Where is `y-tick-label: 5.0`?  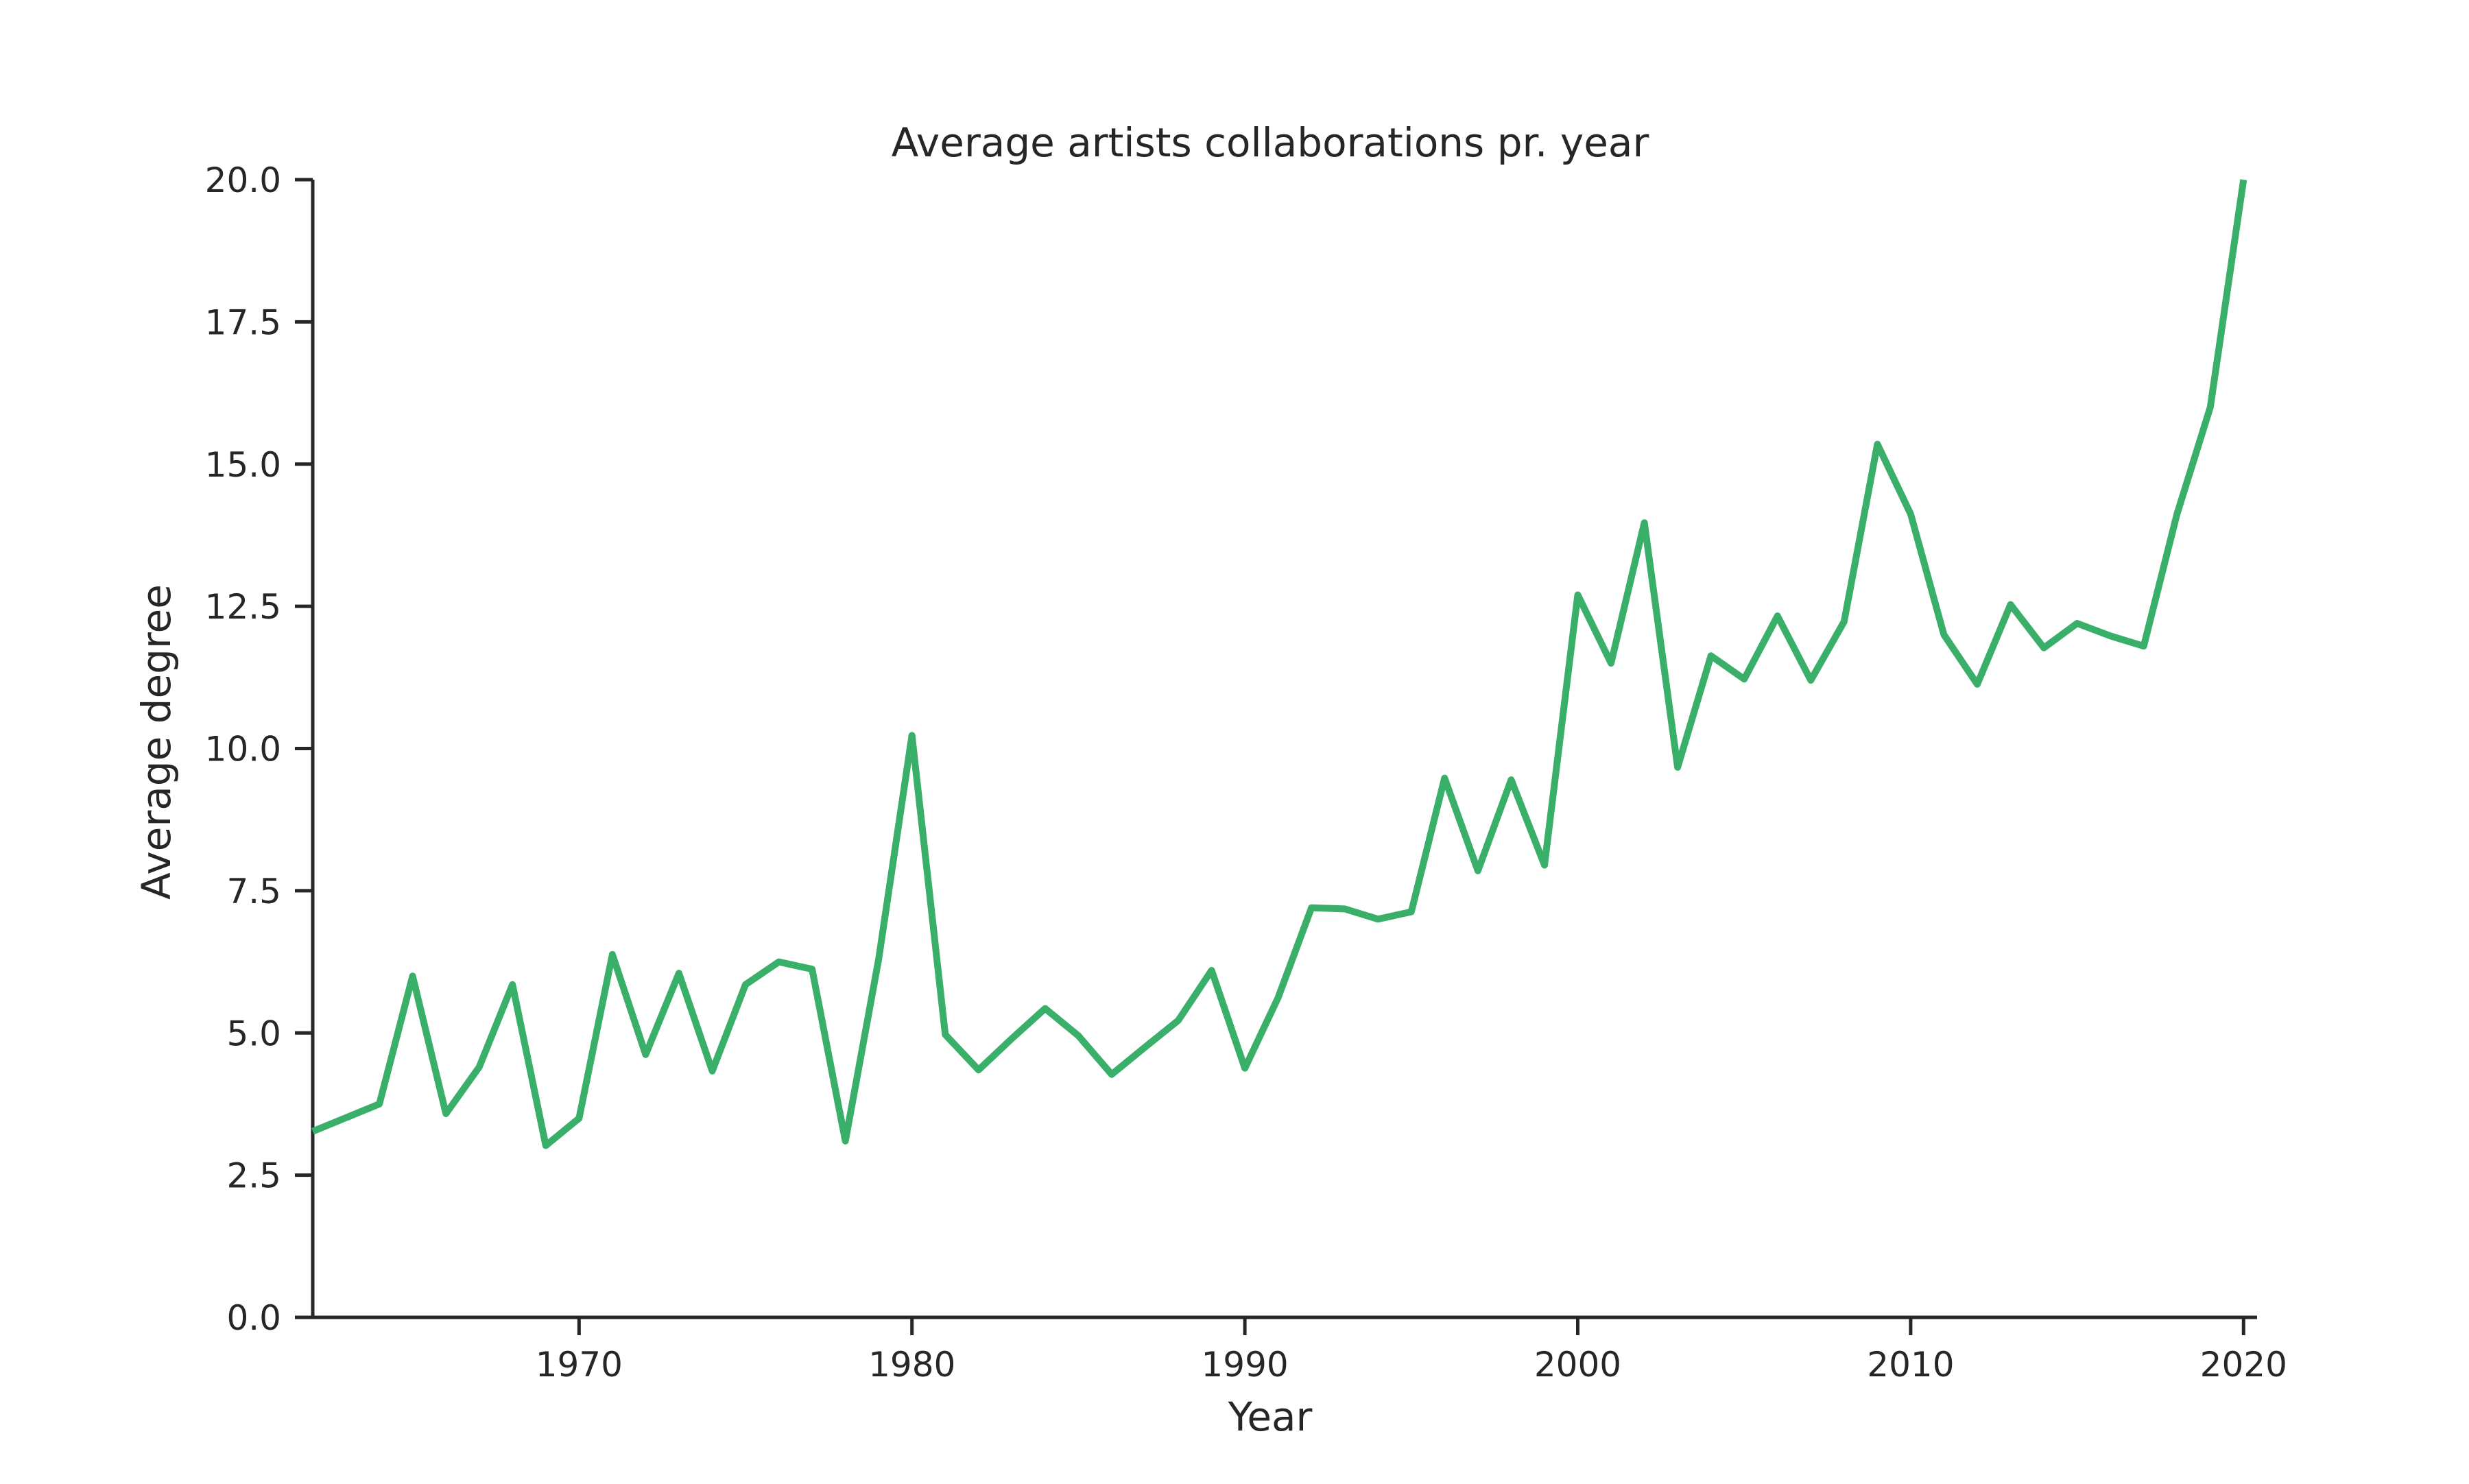
y-tick-label: 5.0 is located at coordinates (253, 1033).